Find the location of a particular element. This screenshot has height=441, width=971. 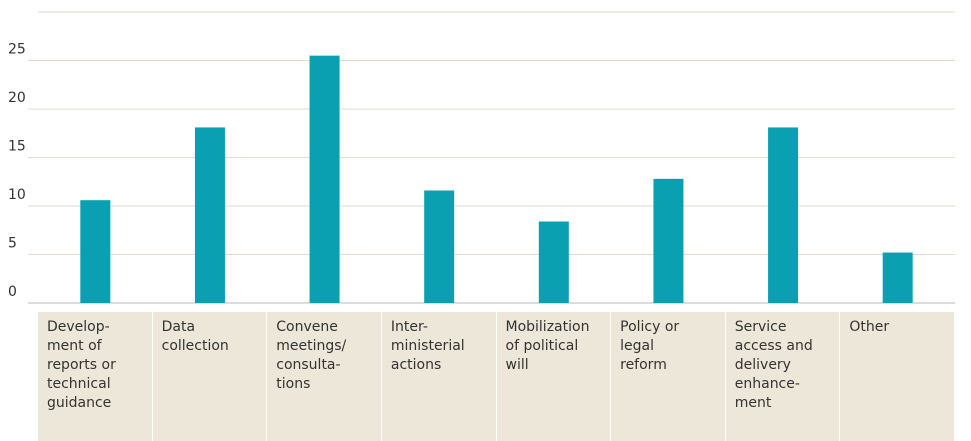

x-tick-label: Mobilization of political will is located at coordinates (553, 376).